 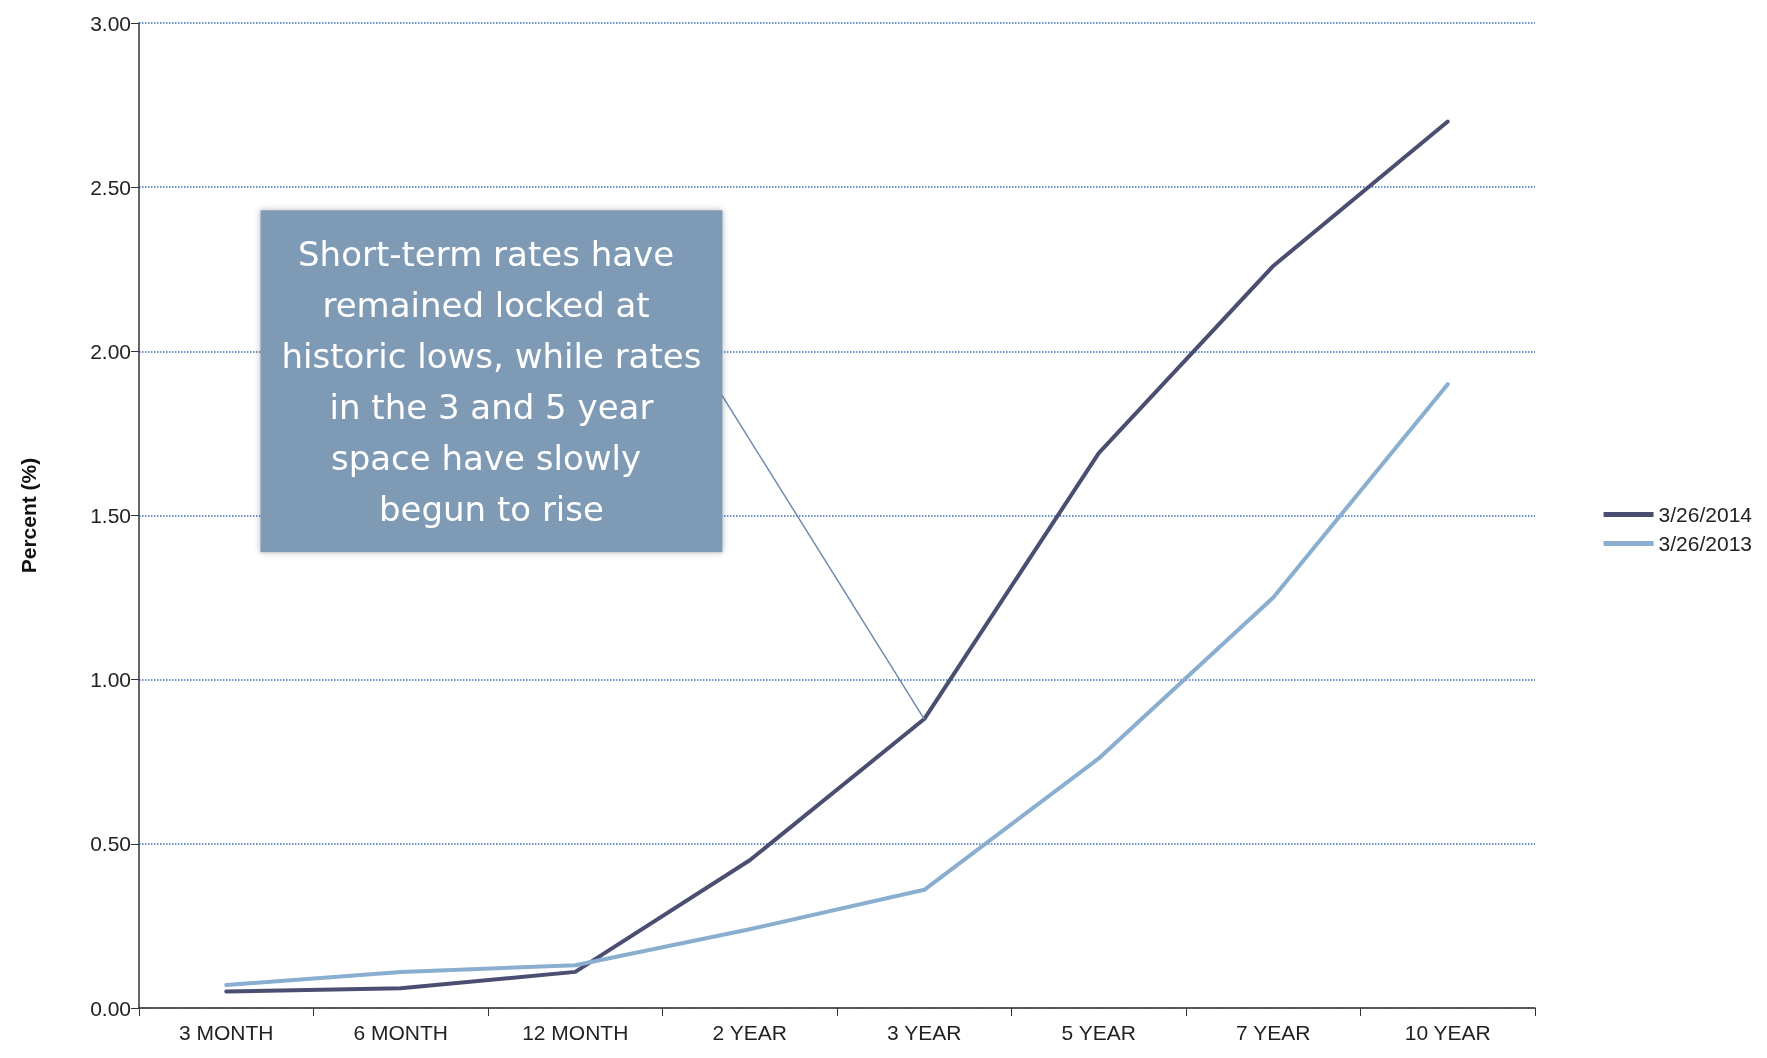 What do you see at coordinates (400, 1032) in the screenshot?
I see `x-tick-label: 6 MONTH` at bounding box center [400, 1032].